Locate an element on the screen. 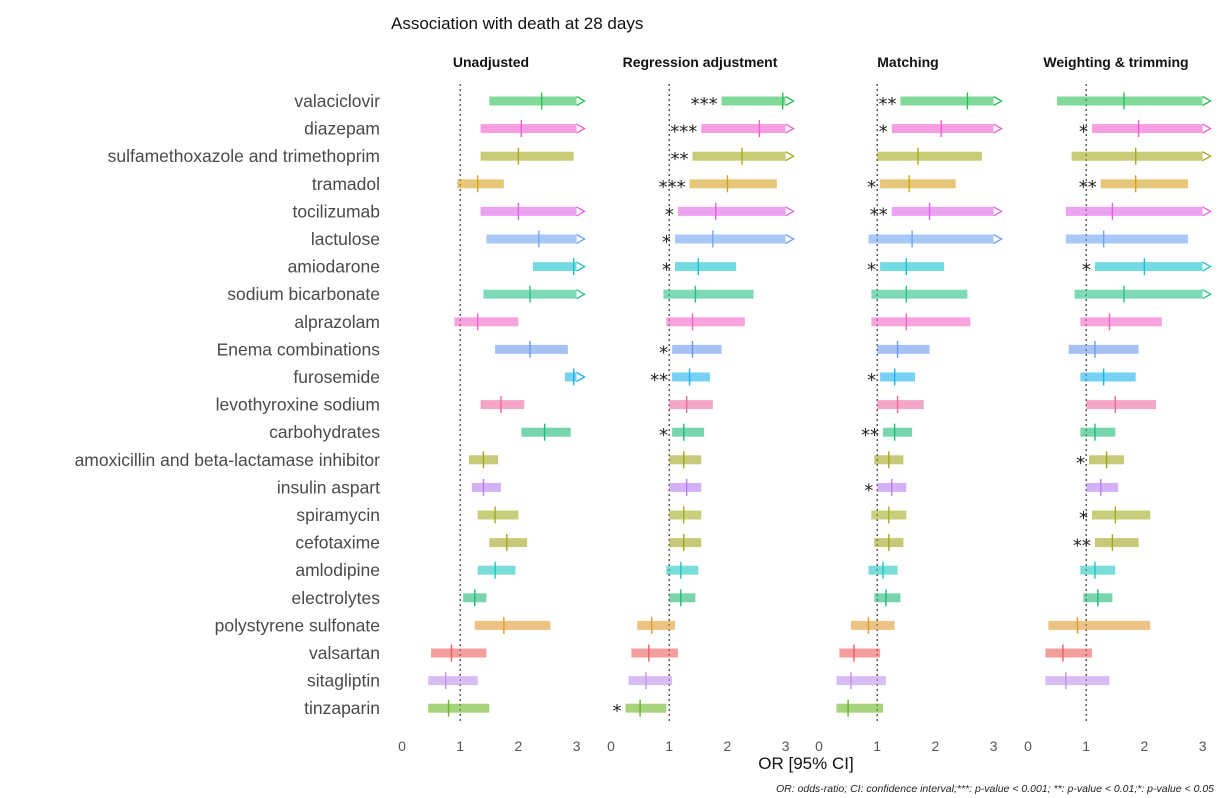  drug-label-sulfamethoxazole-and-trimethoprim: sulfamethoxazole and trimethoprim is located at coordinates (244, 156).